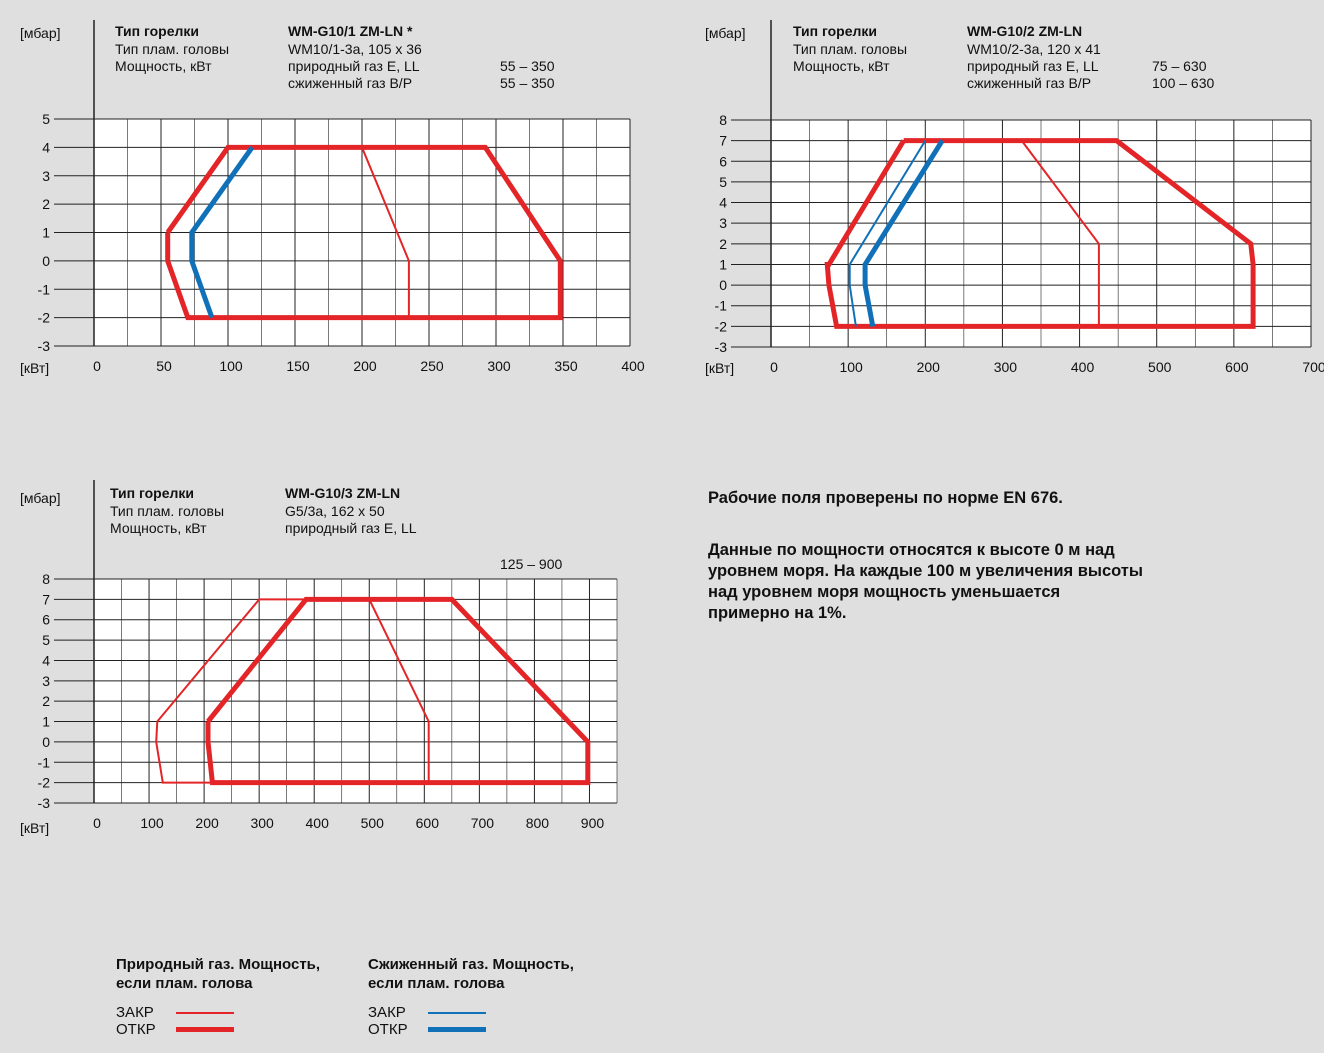  I want to click on note-en676: Рабочие поля проверены по норме EN 676., so click(885, 498).